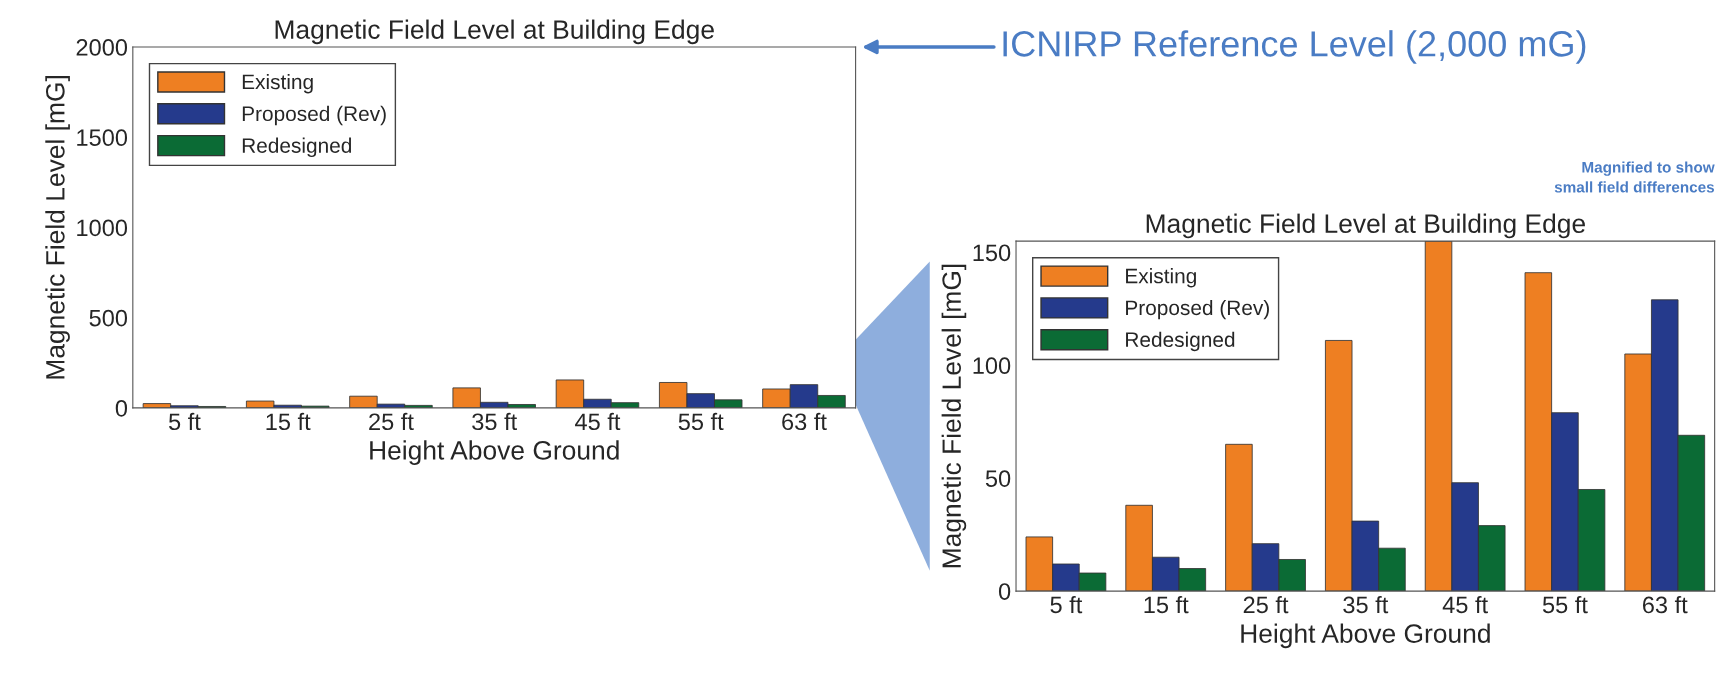 The width and height of the screenshot is (1725, 681). Describe the element at coordinates (1634, 177) in the screenshot. I see `text: Magnified to show small field differences` at that location.